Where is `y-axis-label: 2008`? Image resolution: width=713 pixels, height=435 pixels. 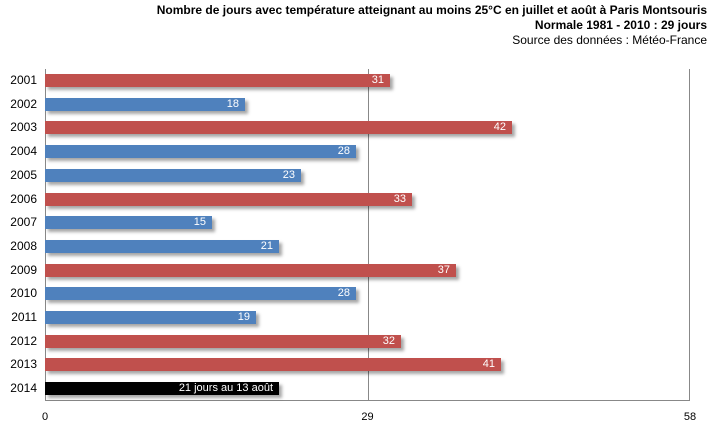 y-axis-label: 2008 is located at coordinates (23, 245).